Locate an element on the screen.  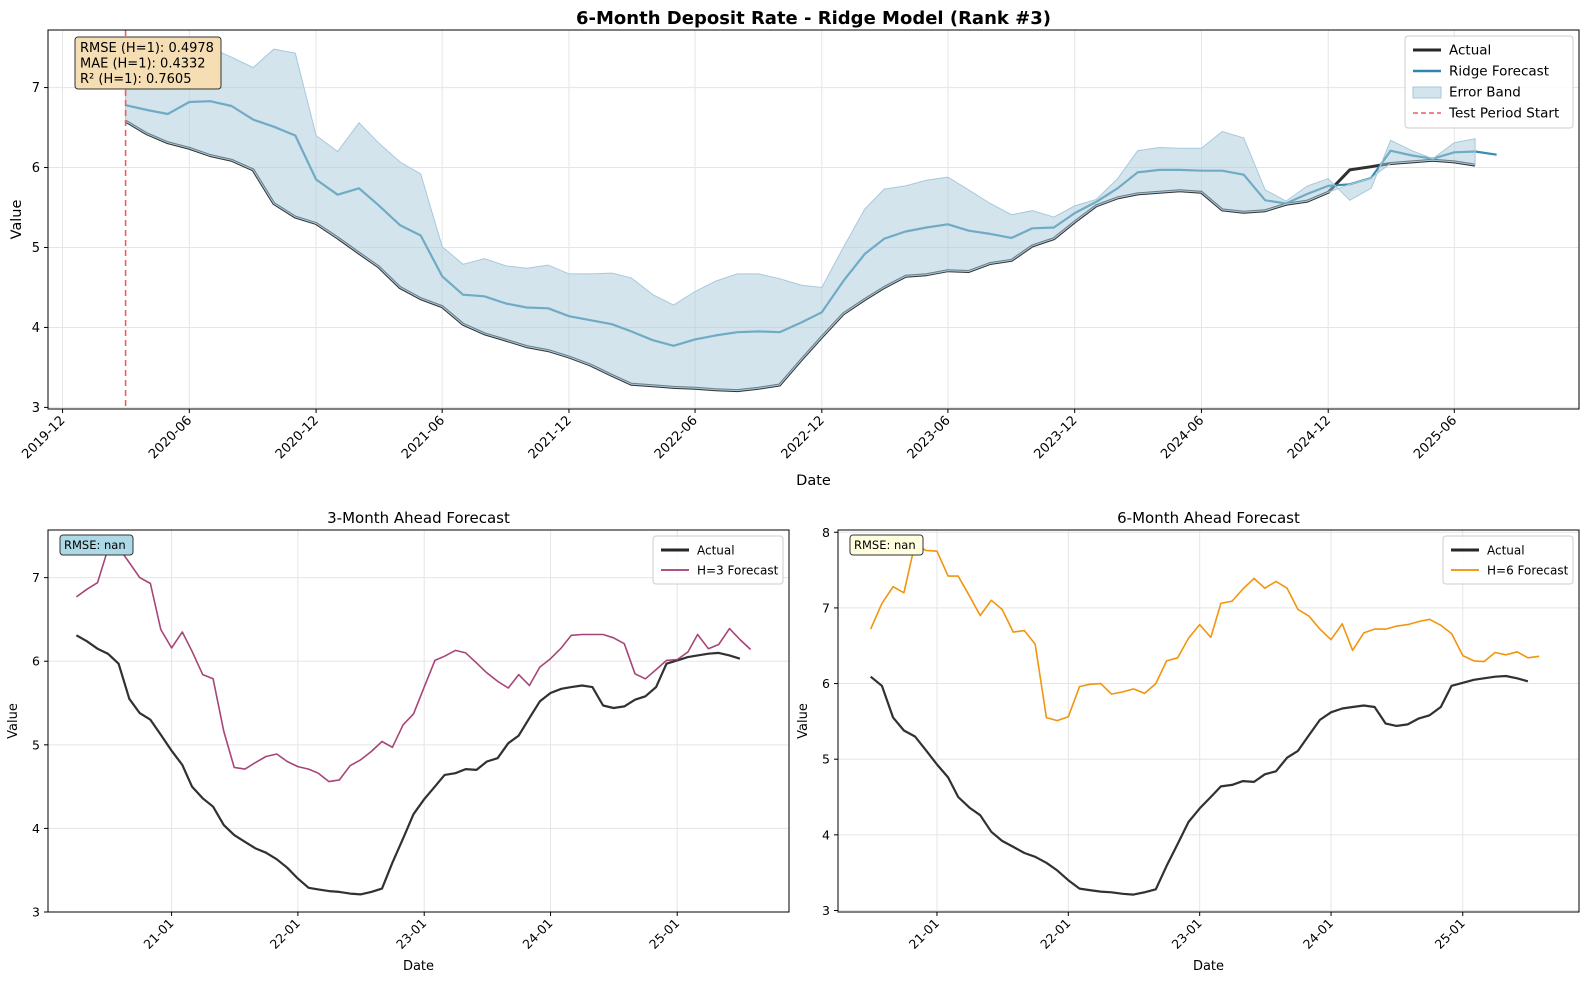
legend-swatch-error-band is located at coordinates (1427, 92).